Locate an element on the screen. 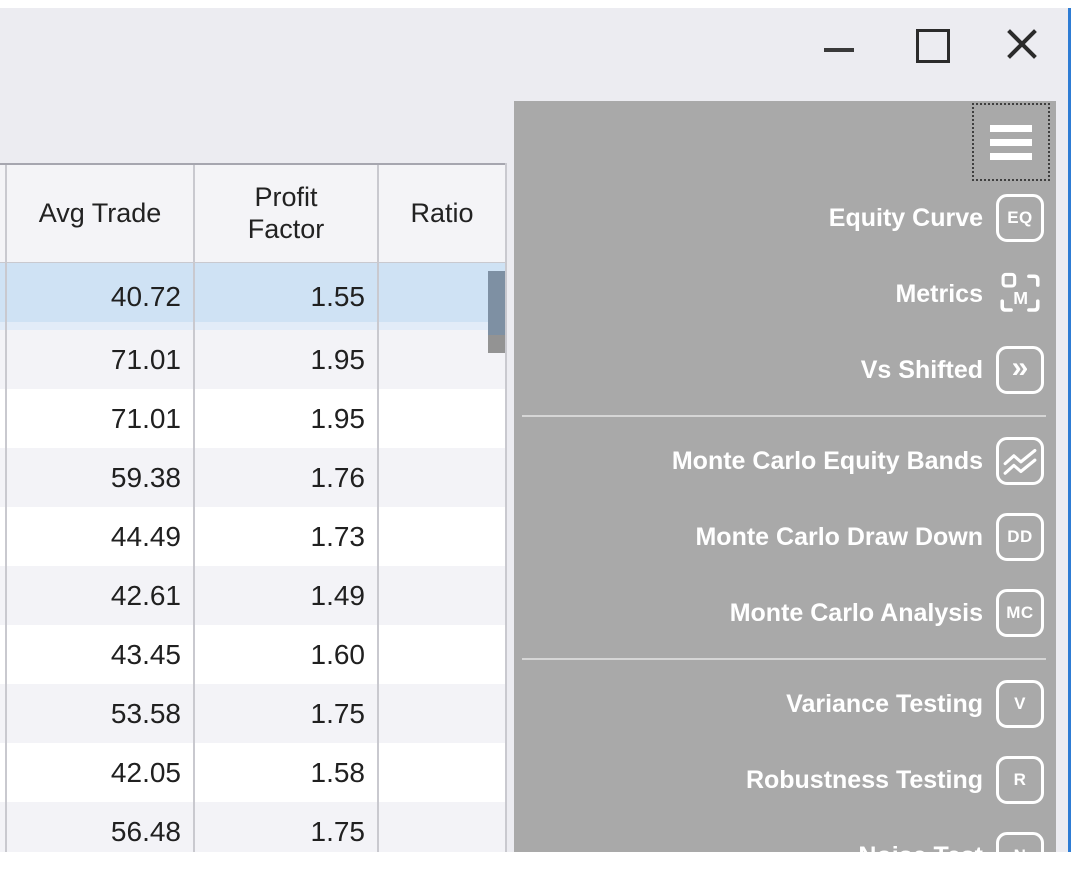 The width and height of the screenshot is (1080, 869). minimize-button is located at coordinates (839, 50).